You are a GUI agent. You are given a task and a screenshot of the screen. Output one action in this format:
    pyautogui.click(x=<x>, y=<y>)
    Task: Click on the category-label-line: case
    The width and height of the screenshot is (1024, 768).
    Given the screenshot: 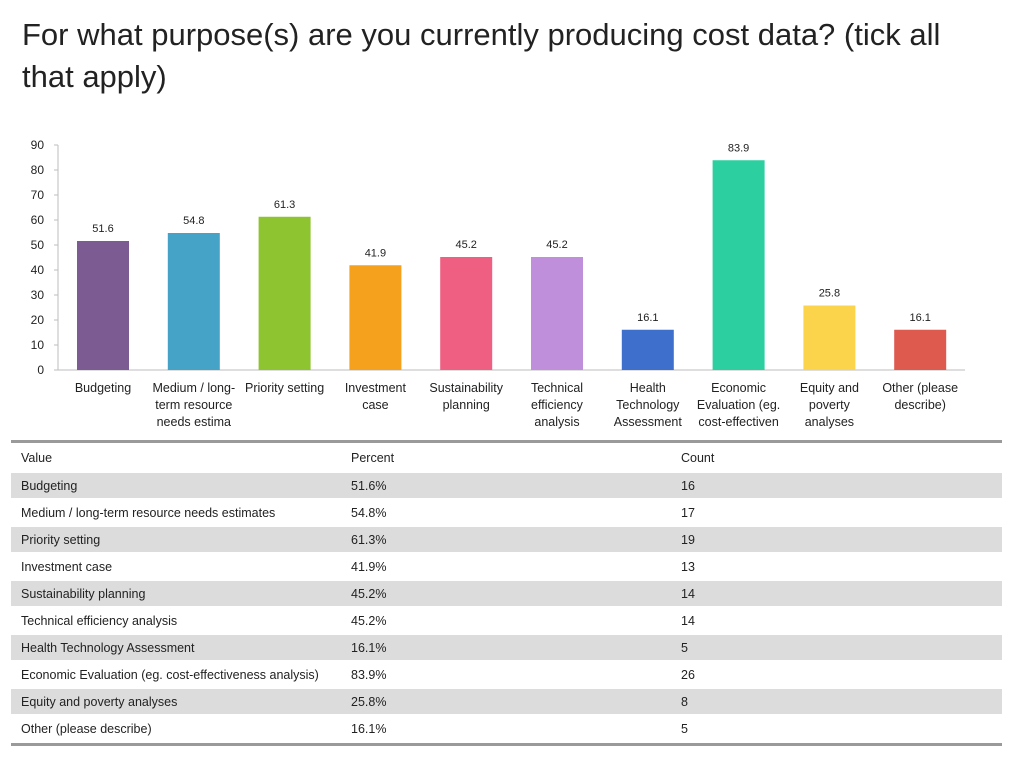 What is the action you would take?
    pyautogui.click(x=375, y=405)
    